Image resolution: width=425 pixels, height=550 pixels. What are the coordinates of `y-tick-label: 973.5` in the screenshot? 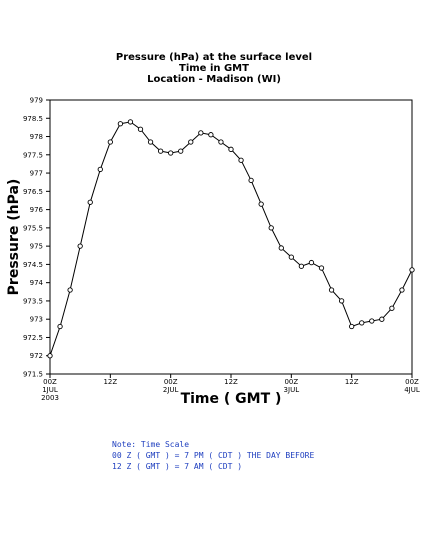 It's located at (33, 301).